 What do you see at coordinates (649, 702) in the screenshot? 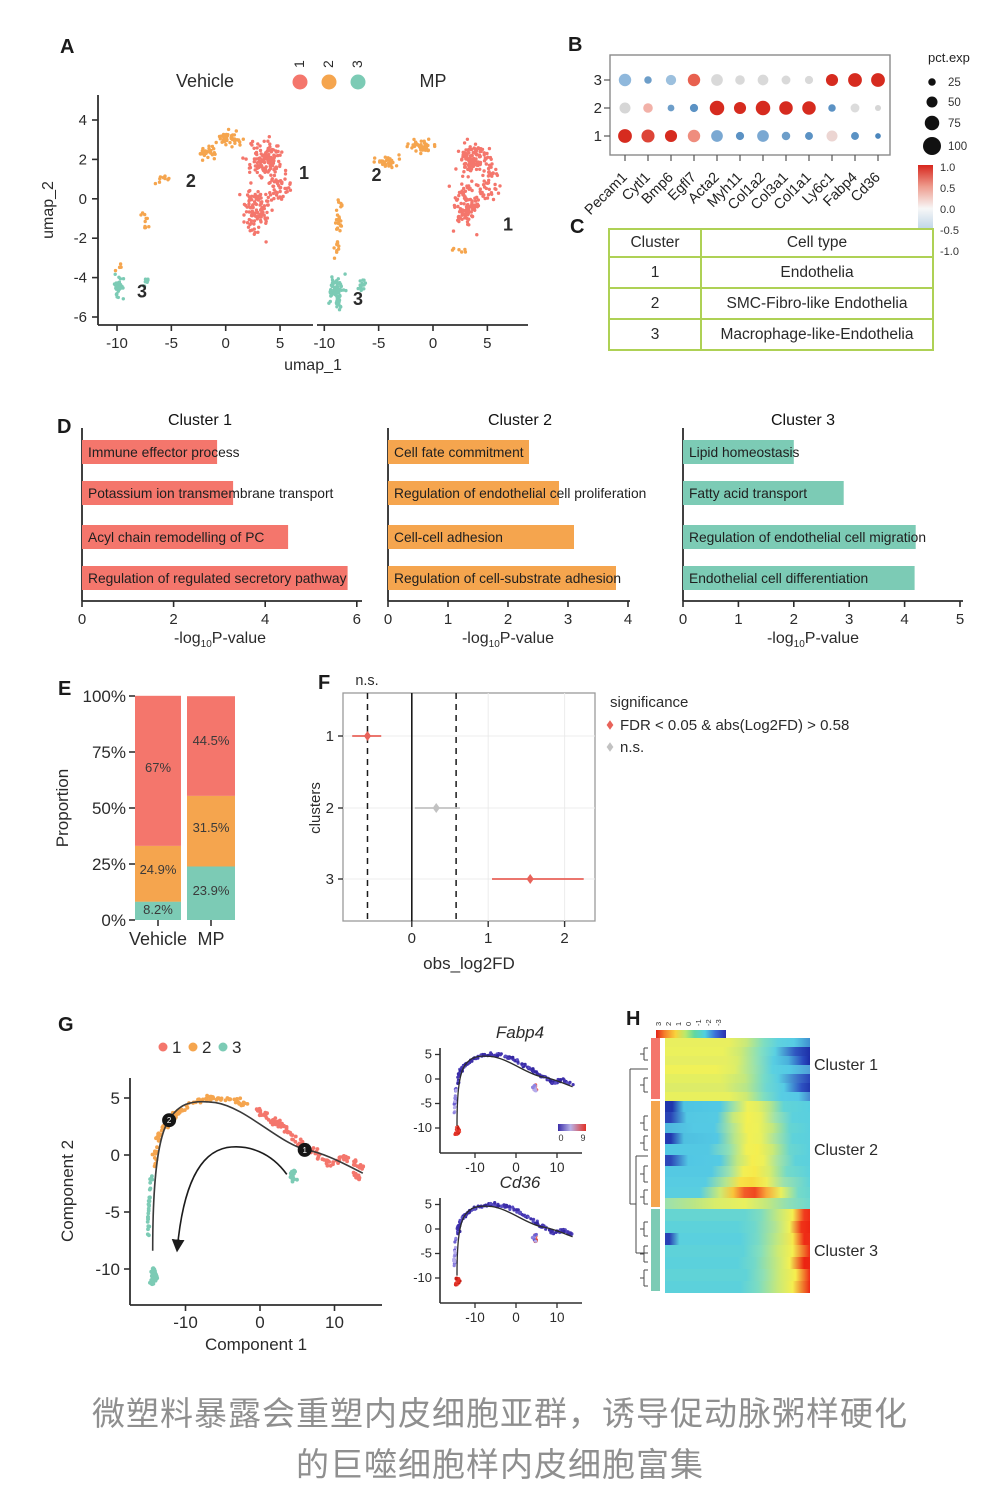
I see `legend-title: significance` at bounding box center [649, 702].